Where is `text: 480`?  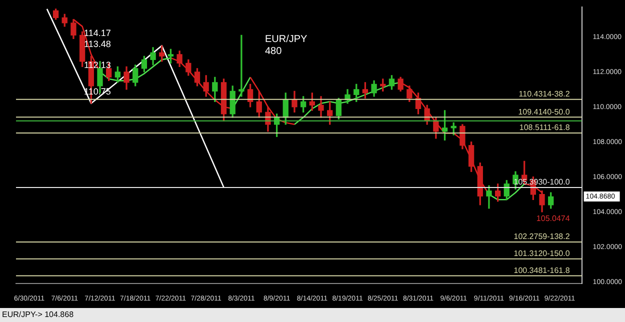 text: 480 is located at coordinates (273, 51).